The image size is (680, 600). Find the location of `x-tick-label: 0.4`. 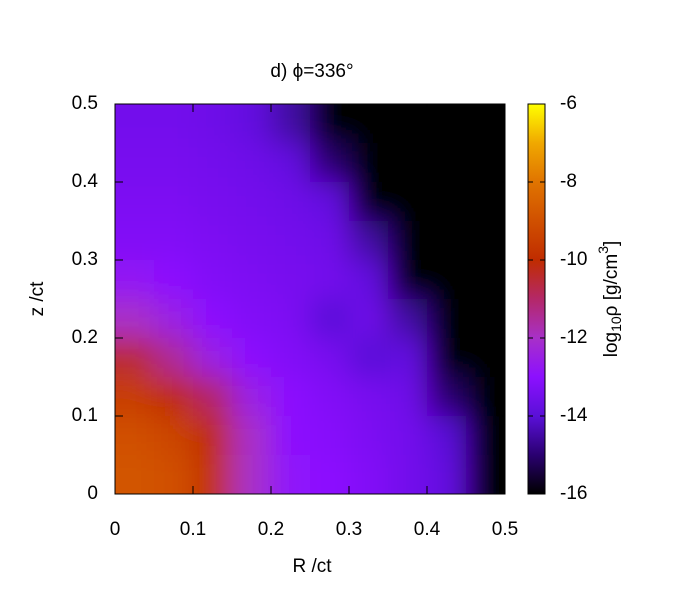

x-tick-label: 0.4 is located at coordinates (427, 529).